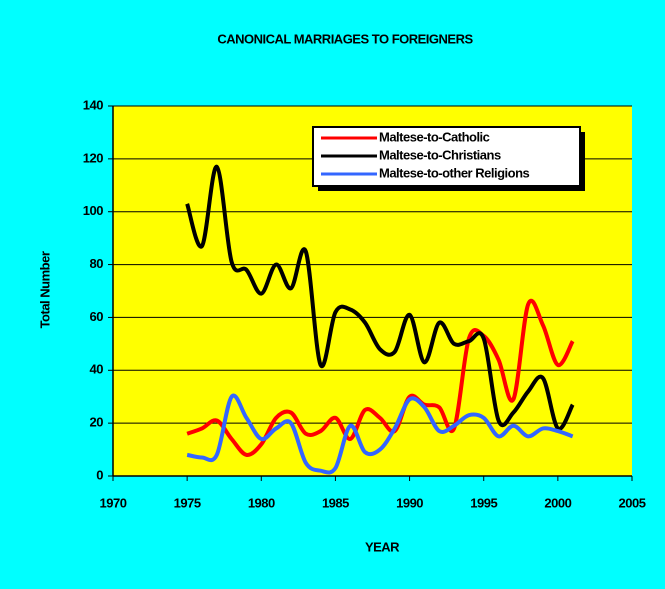 The width and height of the screenshot is (665, 589). What do you see at coordinates (93, 210) in the screenshot?
I see `y-tick-label: 100` at bounding box center [93, 210].